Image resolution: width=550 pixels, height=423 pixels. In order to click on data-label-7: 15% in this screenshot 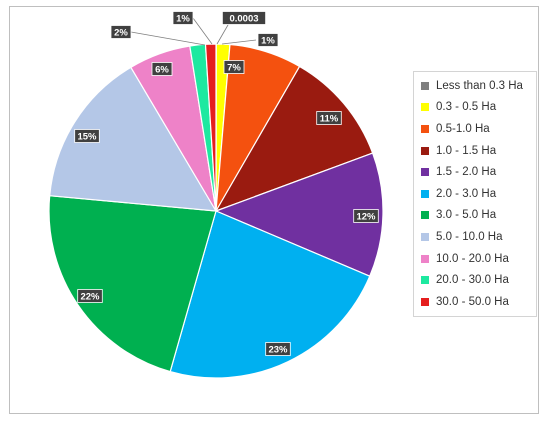, I will do `click(87, 136)`.